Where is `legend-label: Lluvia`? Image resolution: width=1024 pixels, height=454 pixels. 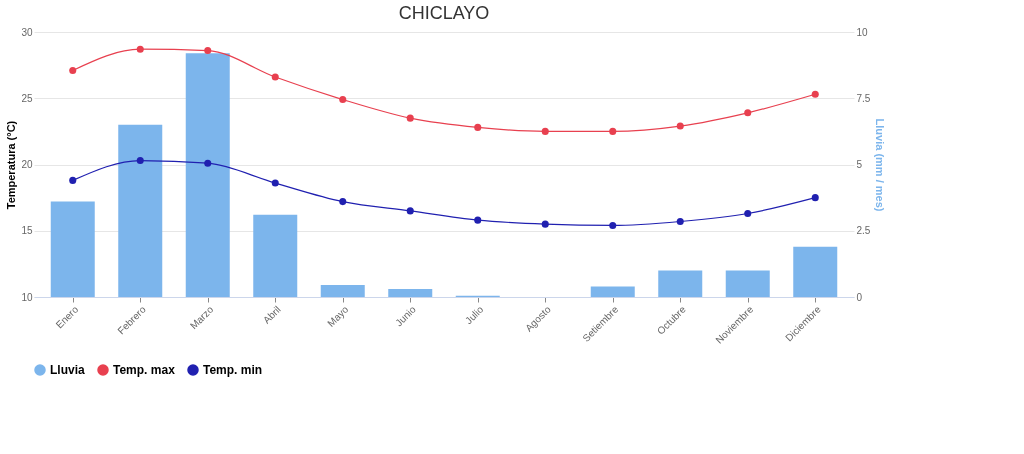
legend-label: Lluvia is located at coordinates (67, 370).